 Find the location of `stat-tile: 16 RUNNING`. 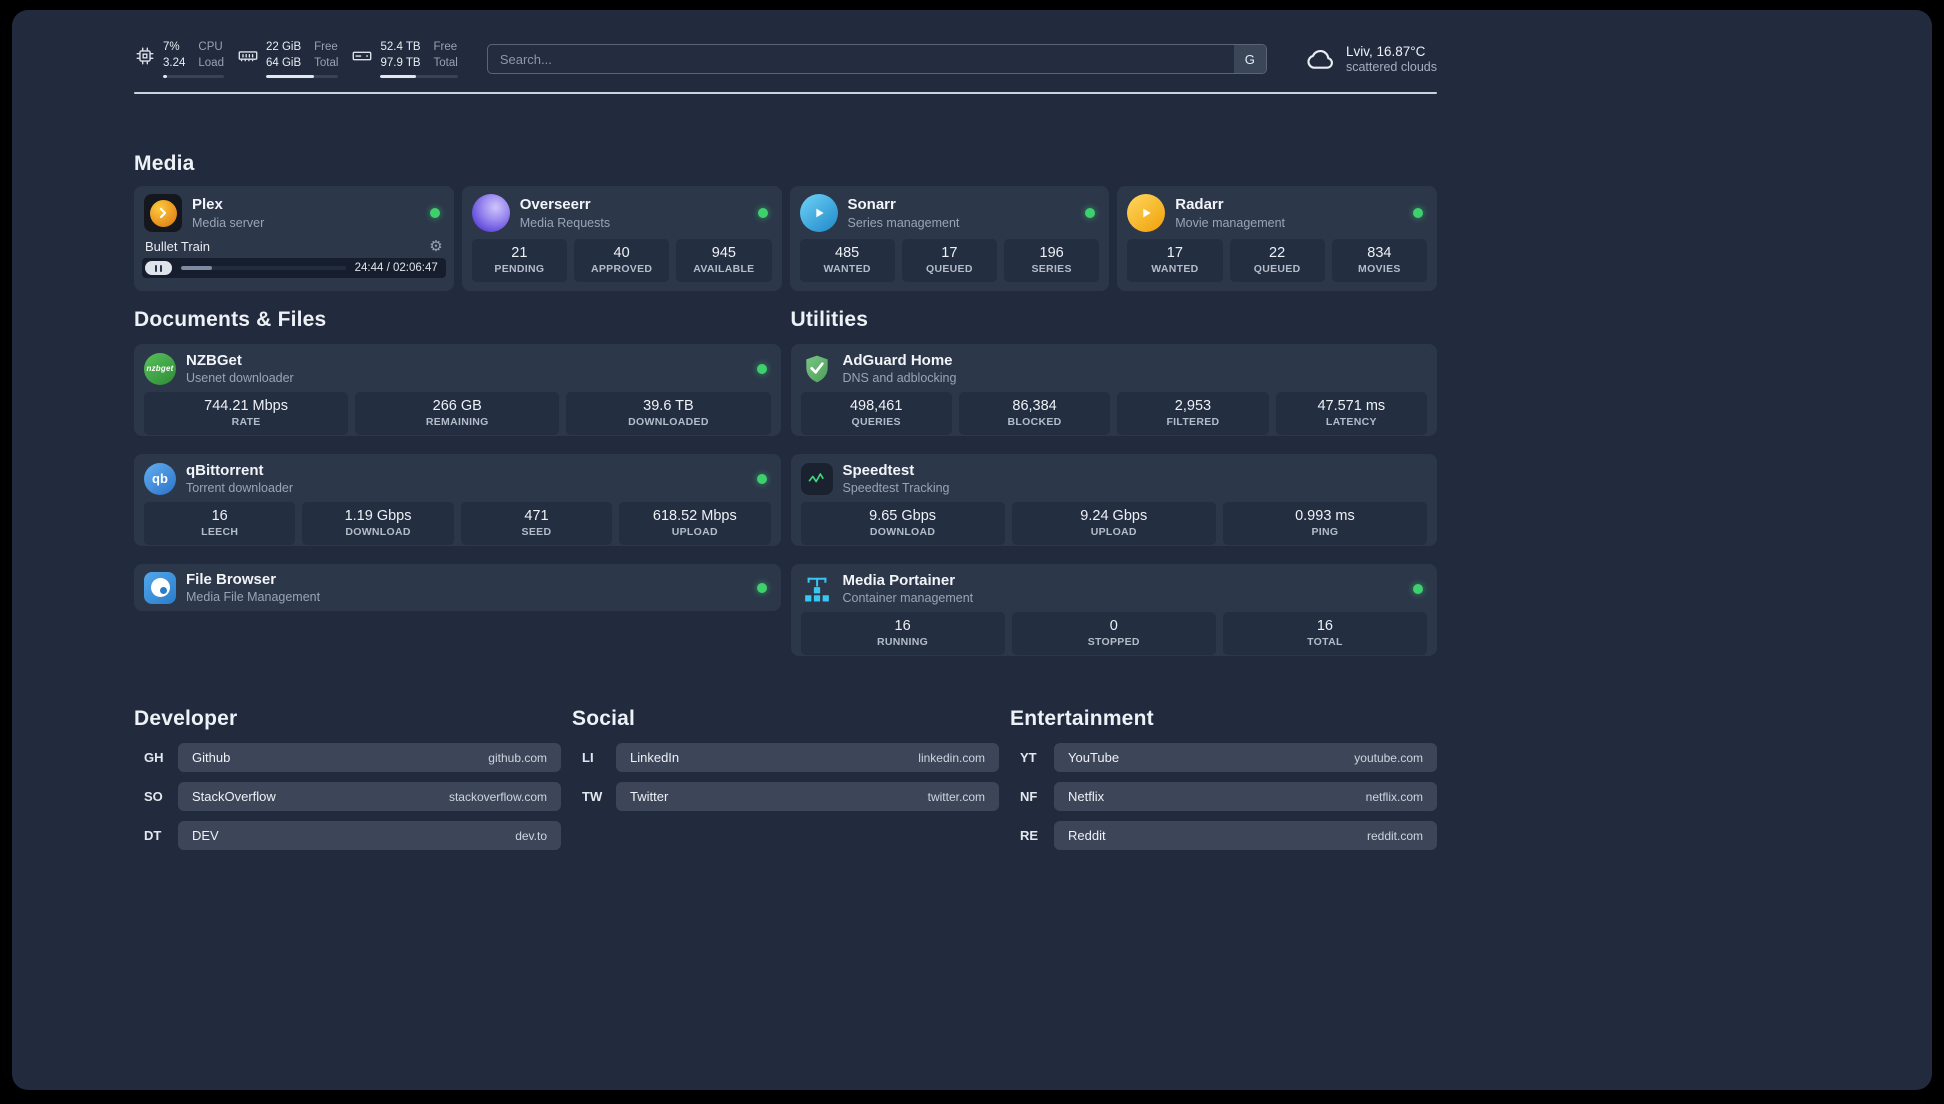

stat-tile: 16 RUNNING is located at coordinates (902, 634).